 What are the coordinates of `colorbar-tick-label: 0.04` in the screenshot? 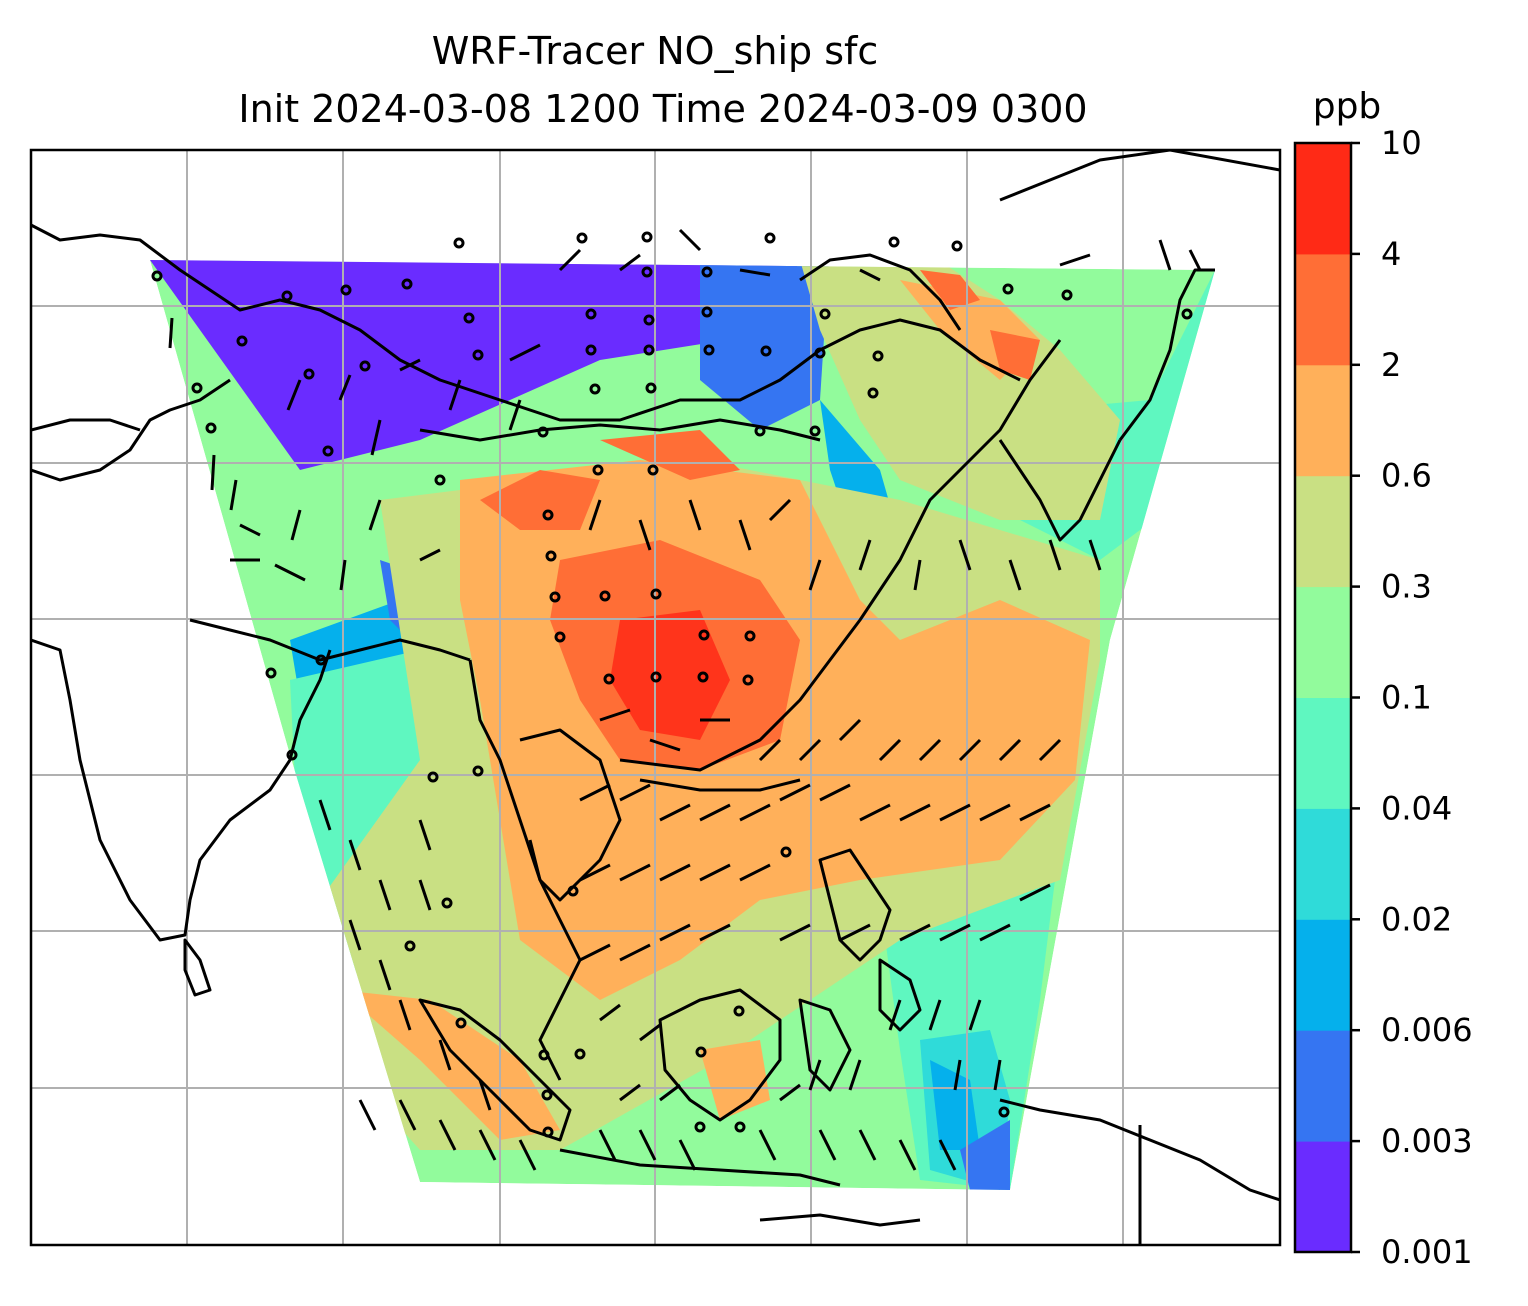 It's located at (1416, 808).